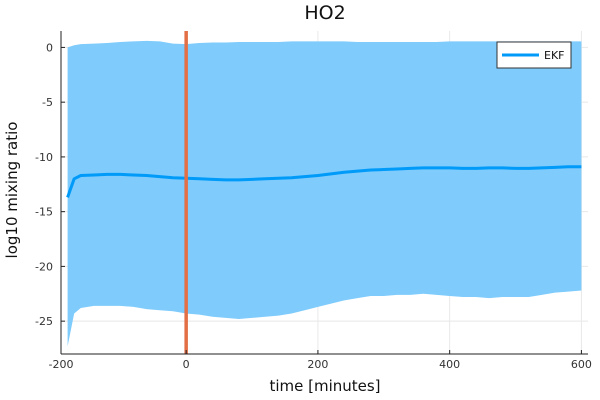 This screenshot has height=400, width=600. What do you see at coordinates (47, 102) in the screenshot?
I see `y-tick-label: -5` at bounding box center [47, 102].